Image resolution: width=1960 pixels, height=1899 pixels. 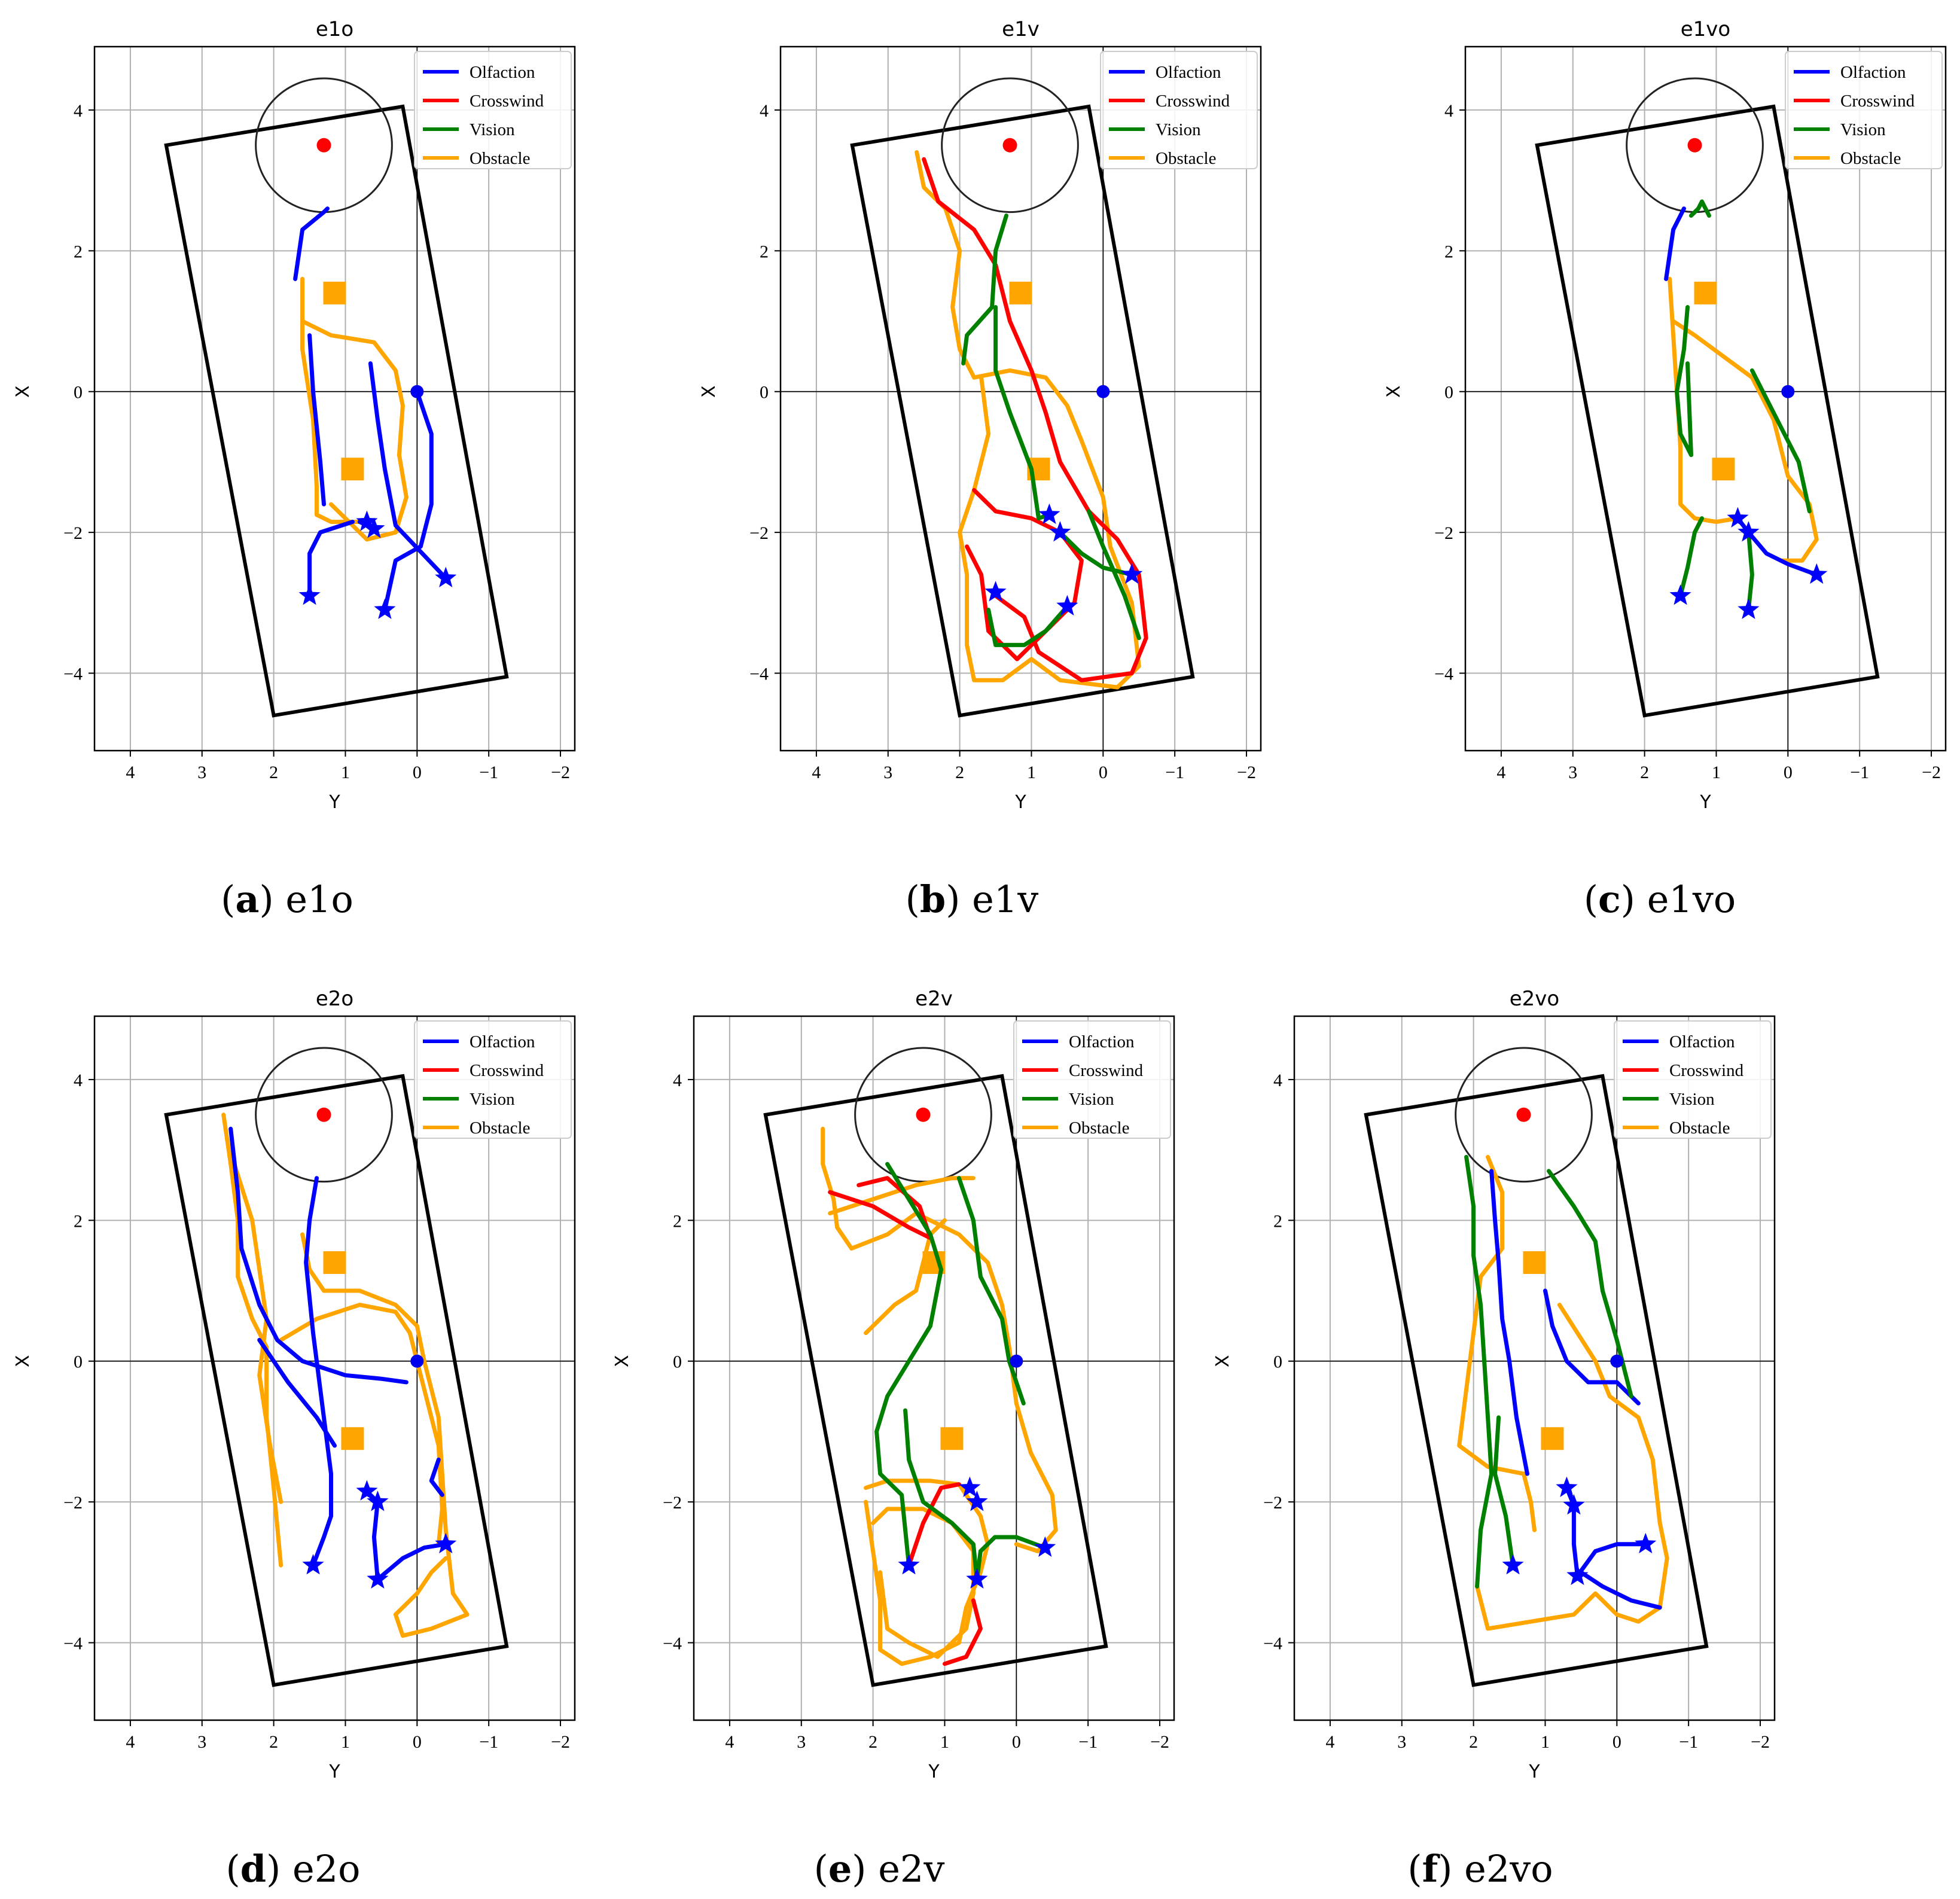 What do you see at coordinates (911, 1869) in the screenshot?
I see `caption-text: e2v` at bounding box center [911, 1869].